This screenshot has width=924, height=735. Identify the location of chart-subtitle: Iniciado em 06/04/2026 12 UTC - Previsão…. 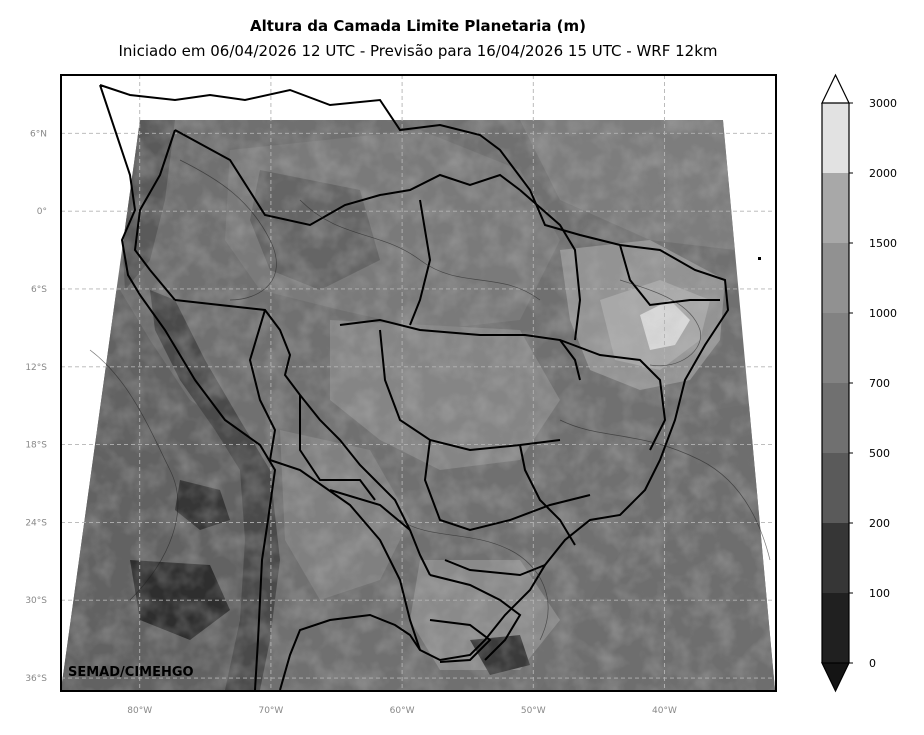
(418, 51).